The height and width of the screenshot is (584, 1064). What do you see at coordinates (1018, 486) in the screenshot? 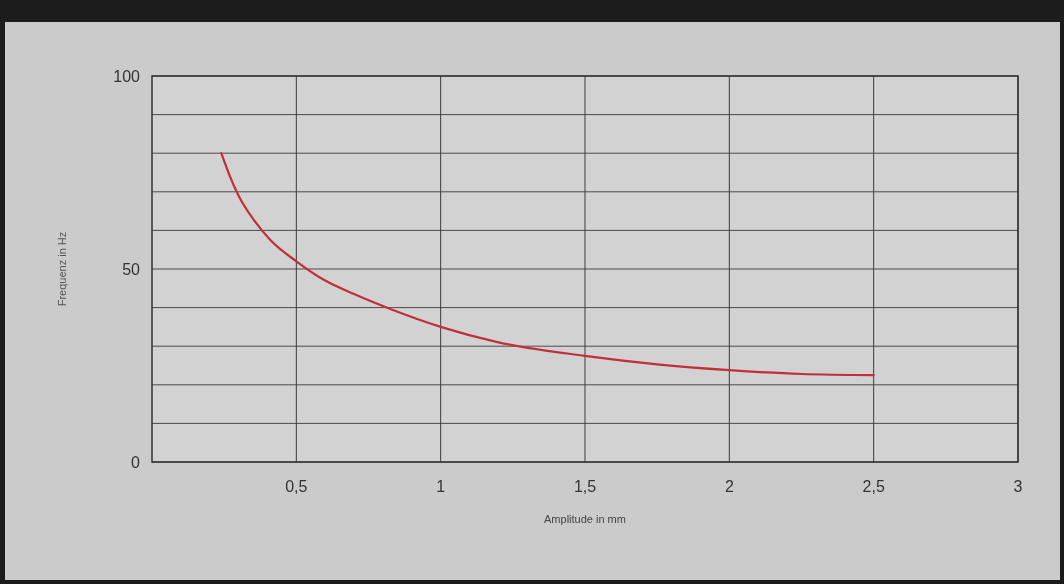
I see `x-tick-label: 3` at bounding box center [1018, 486].